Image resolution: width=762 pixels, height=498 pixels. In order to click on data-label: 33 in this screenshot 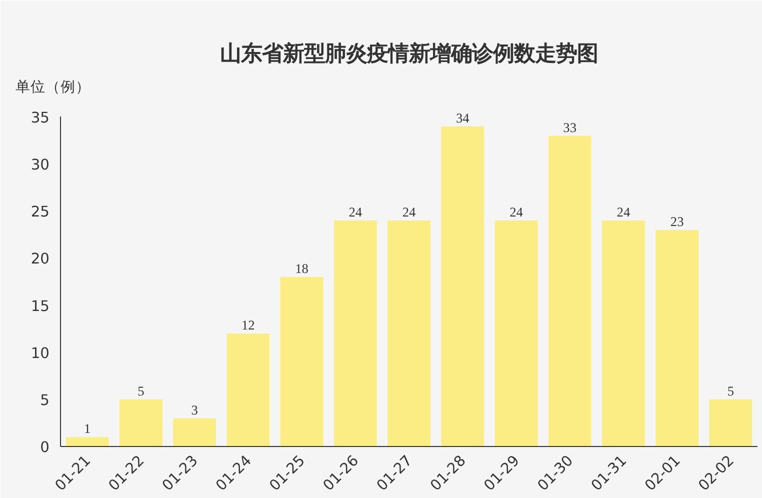, I will do `click(570, 127)`.